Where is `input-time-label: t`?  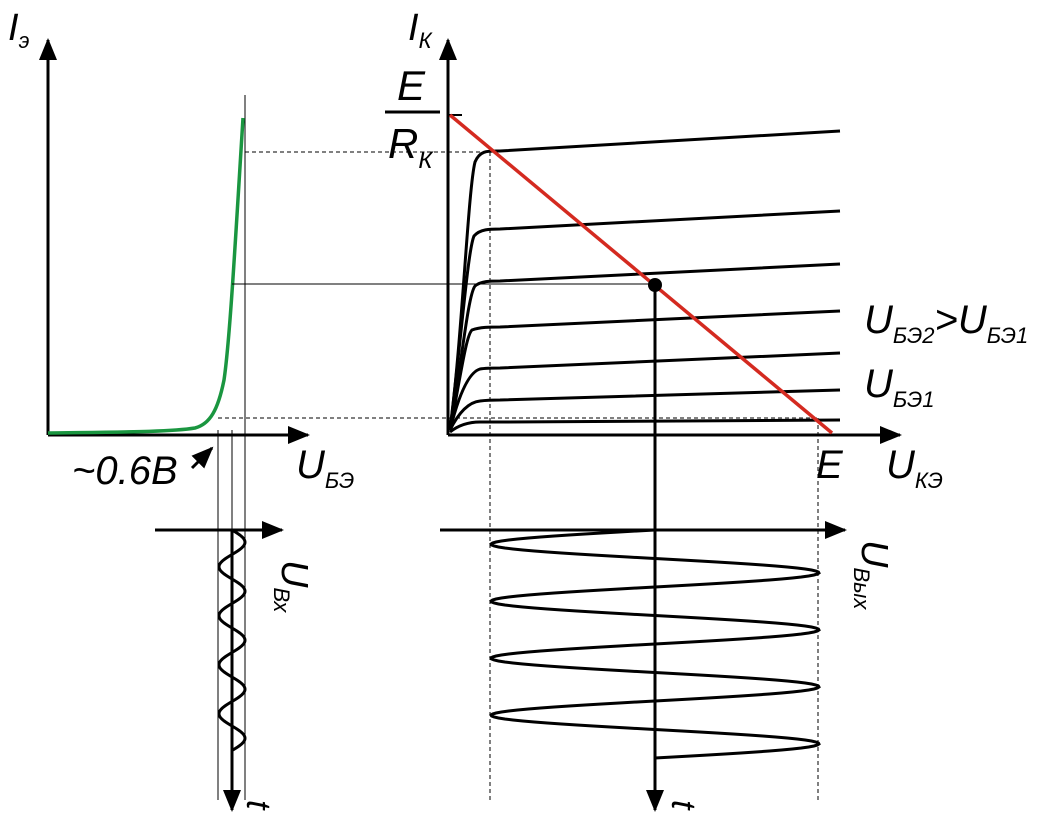
input-time-label: t is located at coordinates (258, 805).